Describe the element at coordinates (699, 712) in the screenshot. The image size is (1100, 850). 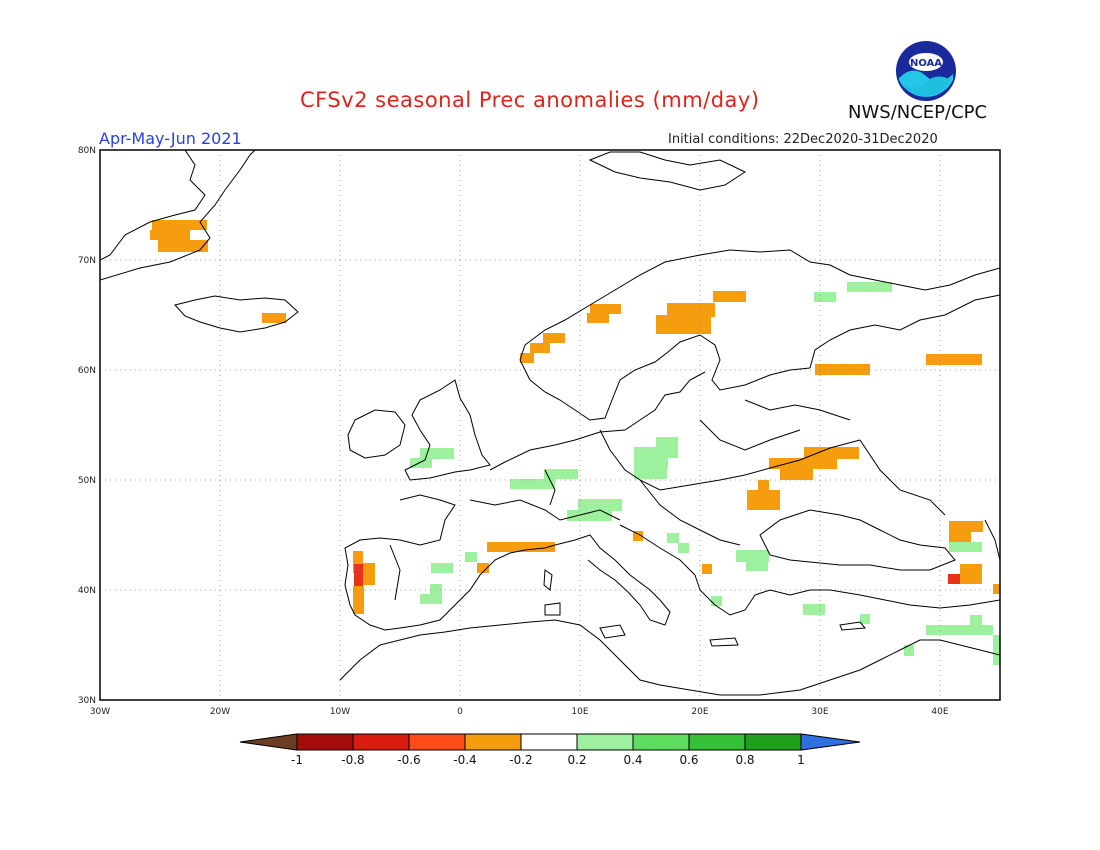
I see `lon-tick-20e: 20E` at that location.